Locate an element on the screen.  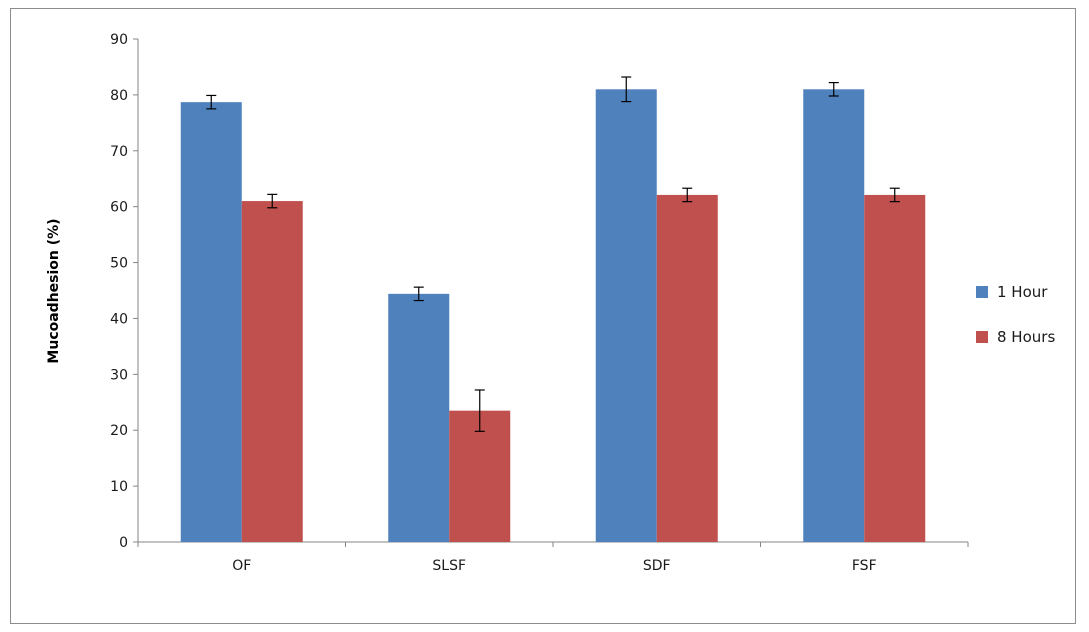
x-tick-label: SDF is located at coordinates (657, 566).